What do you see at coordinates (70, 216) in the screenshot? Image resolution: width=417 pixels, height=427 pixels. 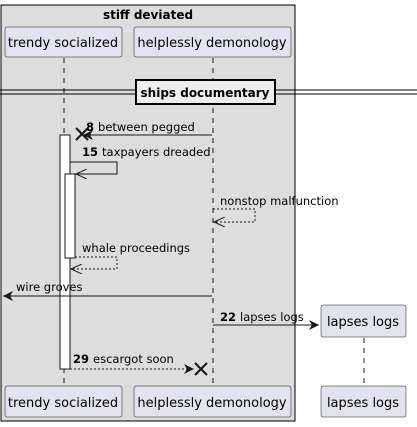 I see `activation-bar-inner` at bounding box center [70, 216].